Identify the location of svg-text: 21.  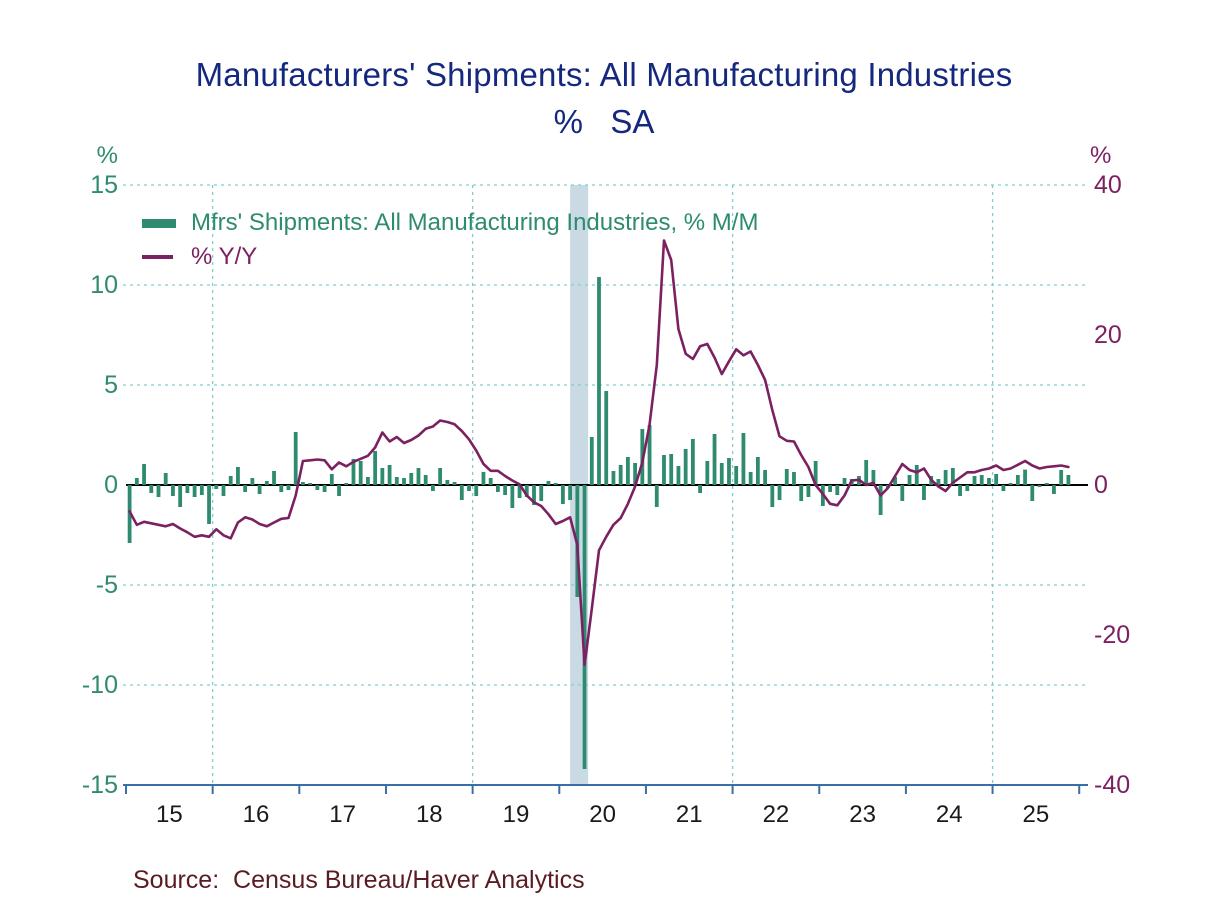
(689, 814).